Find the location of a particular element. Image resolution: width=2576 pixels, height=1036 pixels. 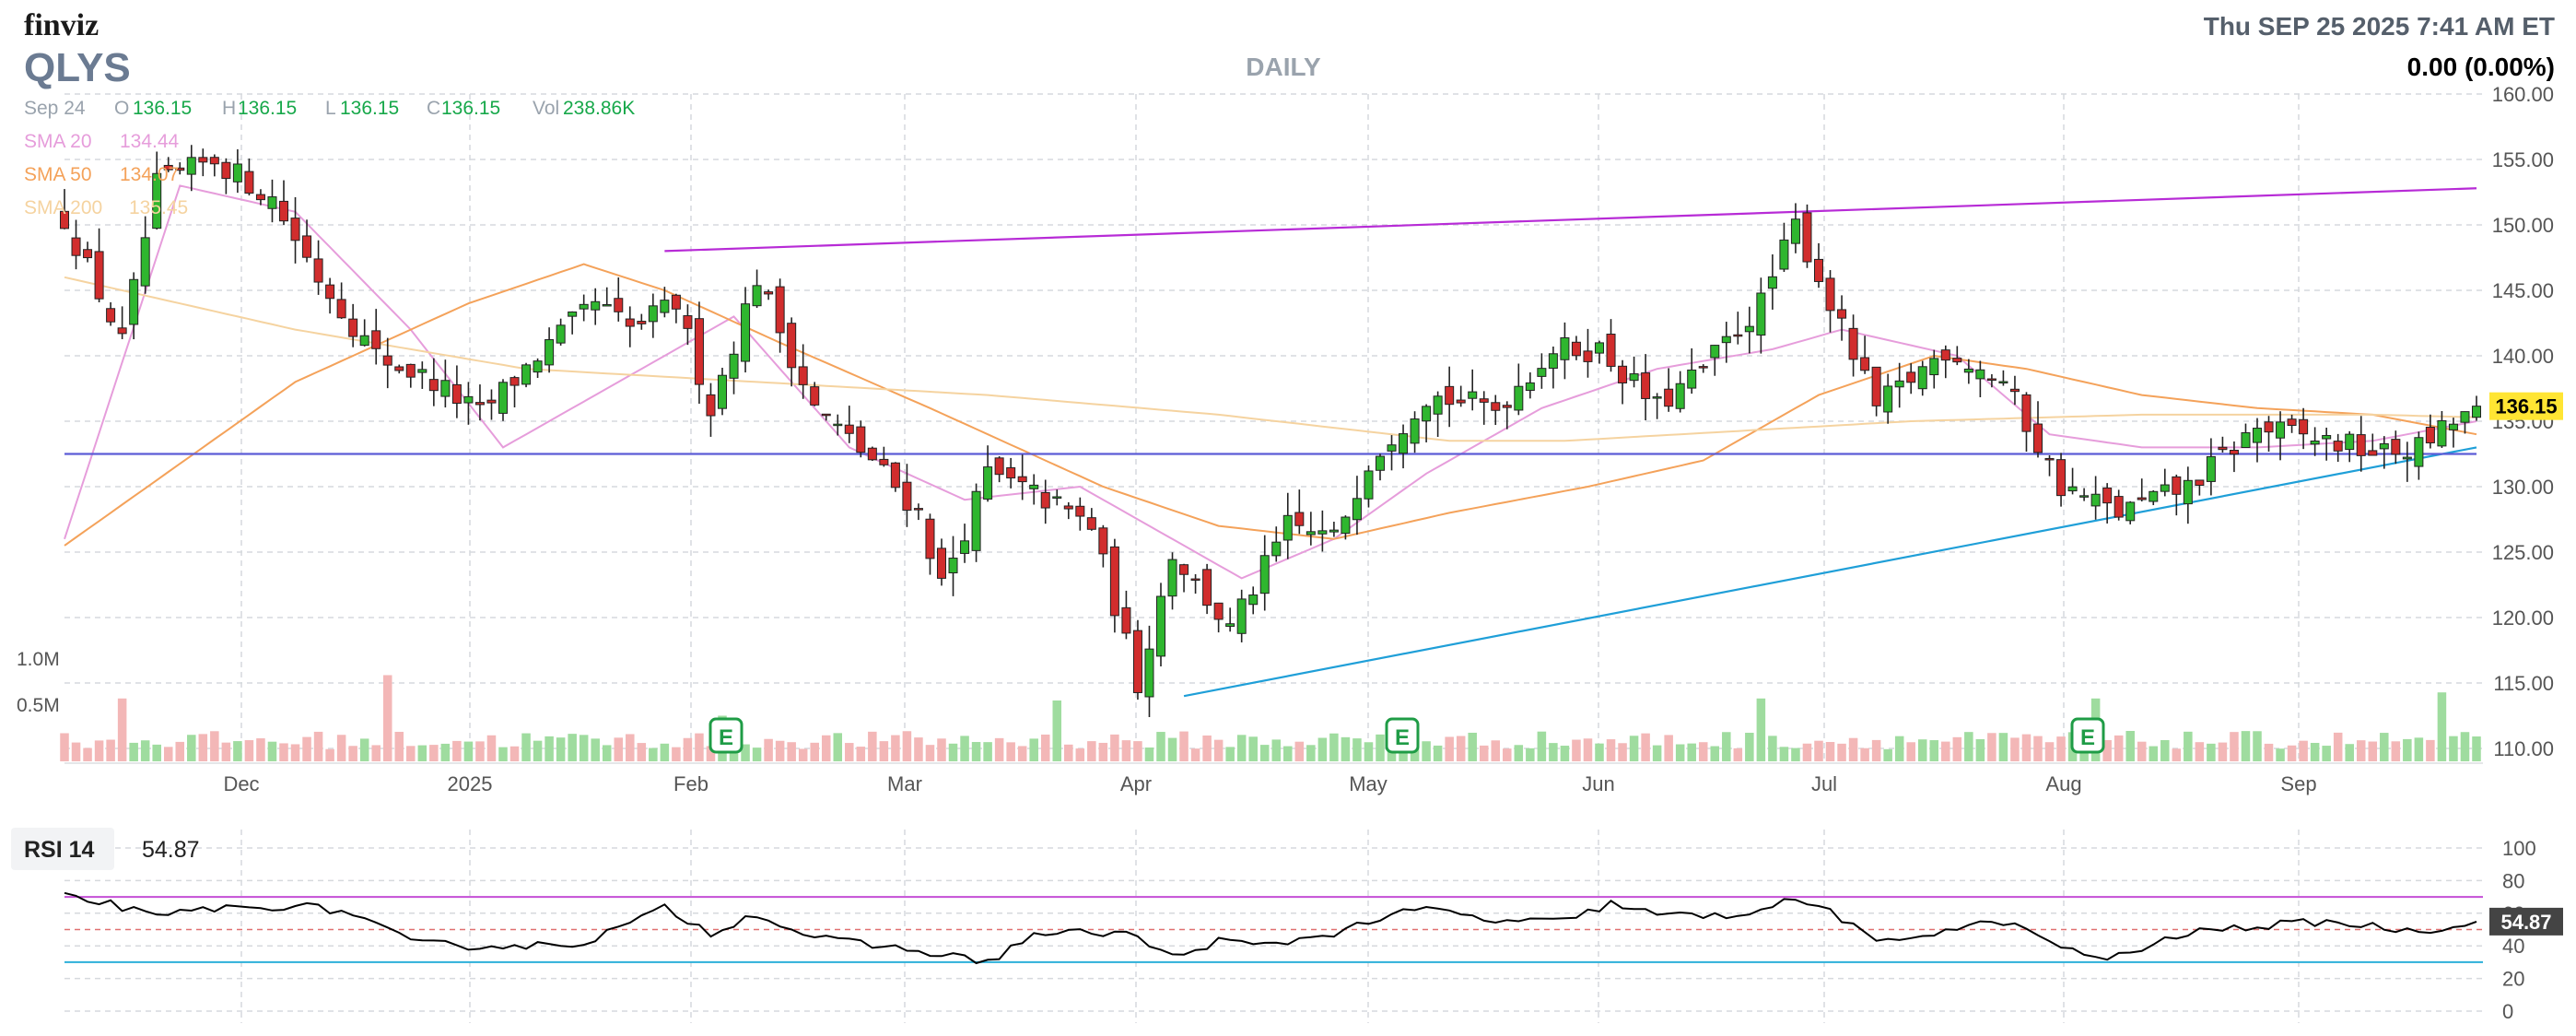

price-tick-label: 110.00 is located at coordinates (2523, 748).